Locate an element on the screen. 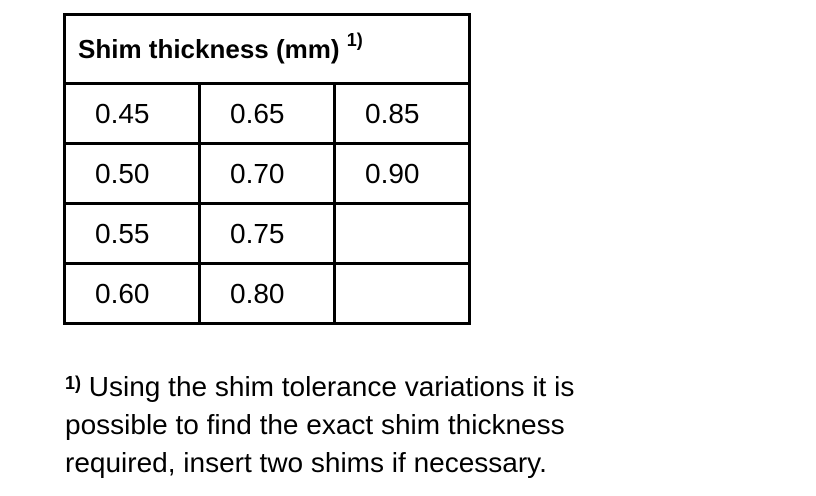 The height and width of the screenshot is (496, 816). header-cell: Shim thickness (mm) 1) is located at coordinates (267, 49).